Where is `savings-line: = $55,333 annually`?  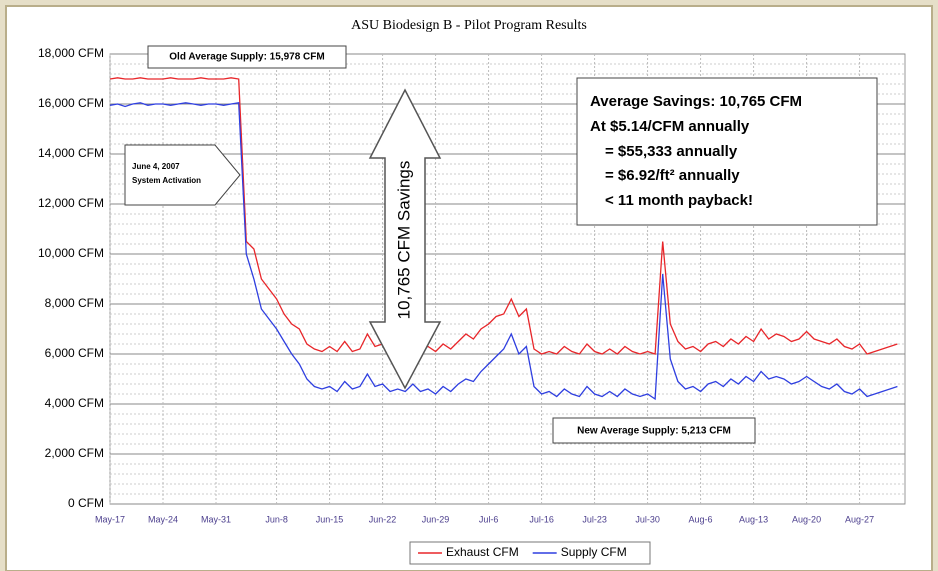
savings-line: = $55,333 annually is located at coordinates (671, 151).